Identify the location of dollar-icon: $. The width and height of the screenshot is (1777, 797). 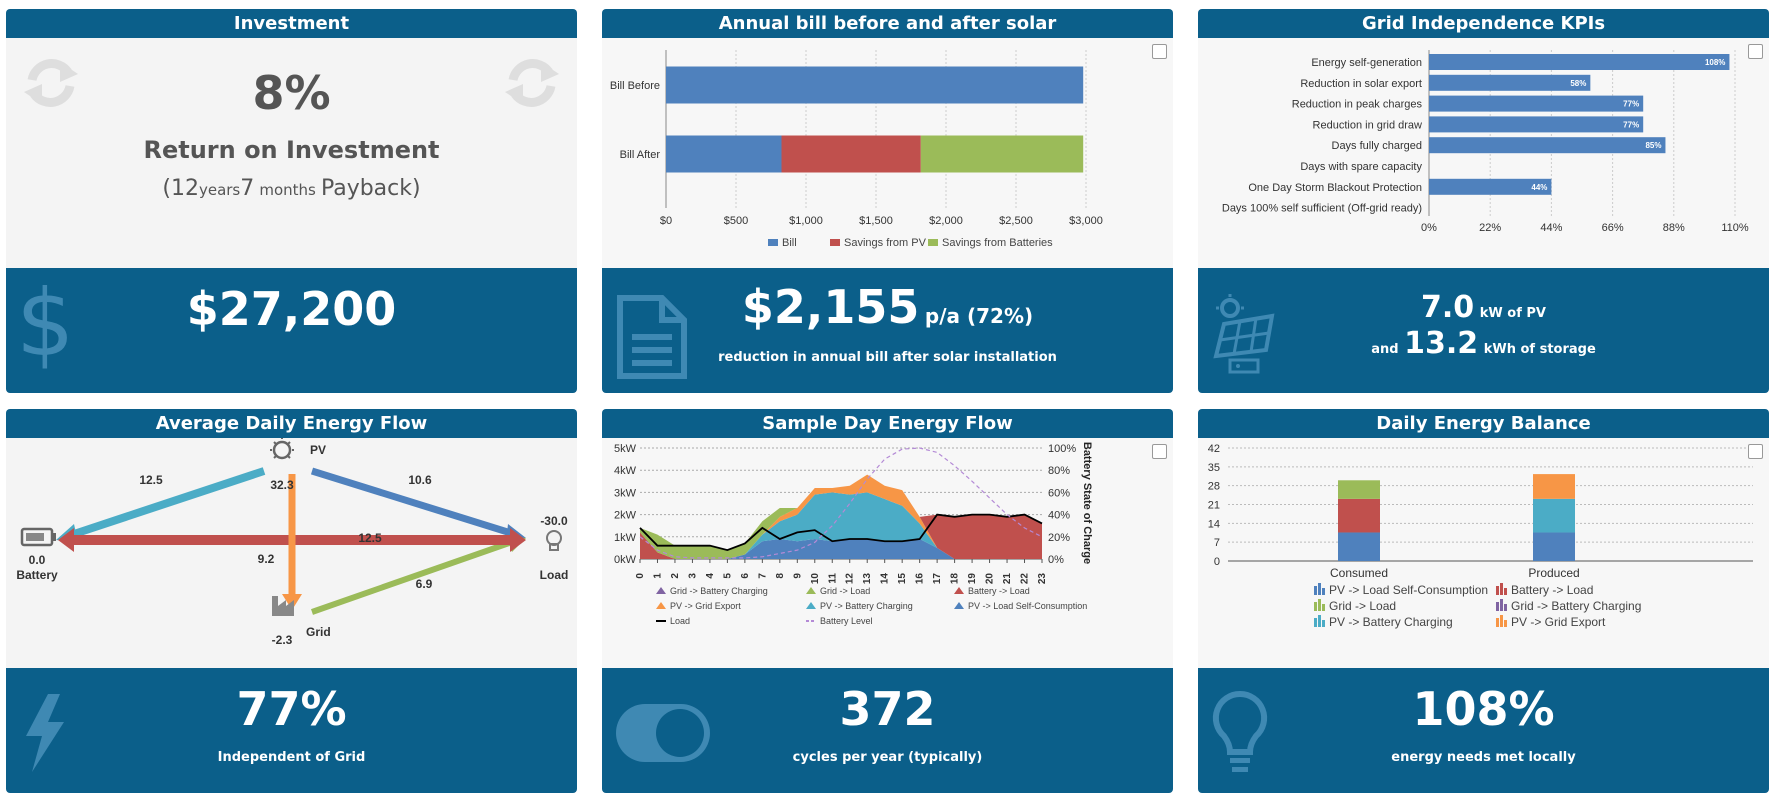
(45, 323).